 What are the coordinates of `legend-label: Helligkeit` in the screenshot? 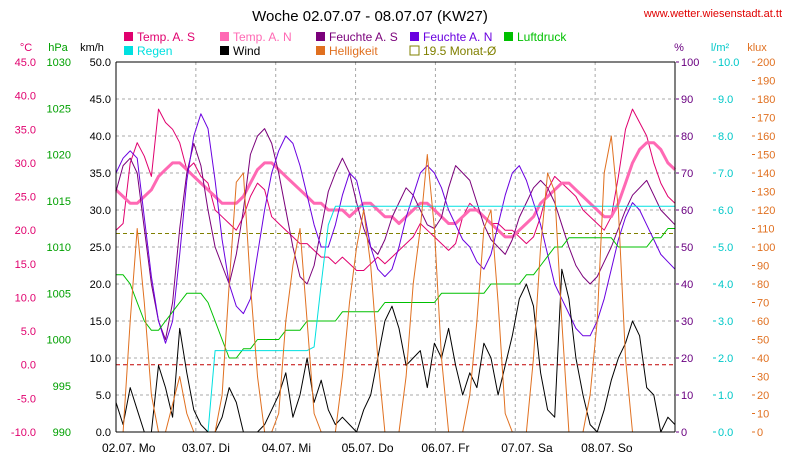 It's located at (353, 51).